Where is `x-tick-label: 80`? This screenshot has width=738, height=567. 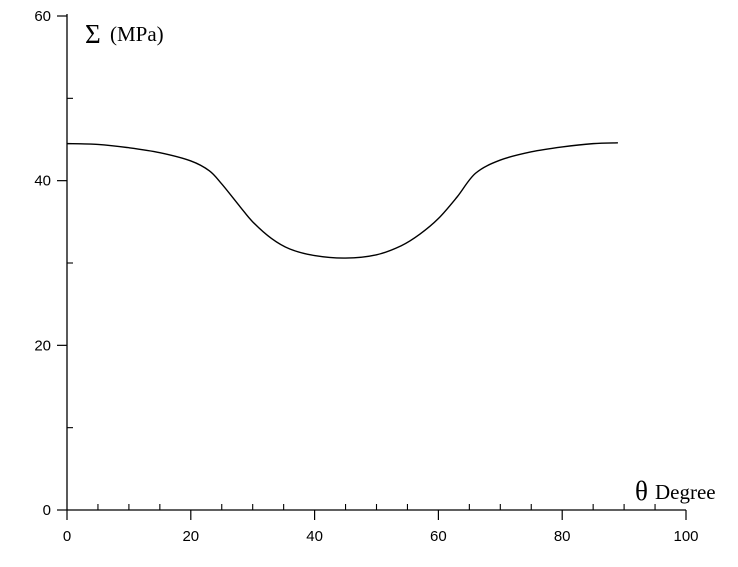
x-tick-label: 80 is located at coordinates (562, 536).